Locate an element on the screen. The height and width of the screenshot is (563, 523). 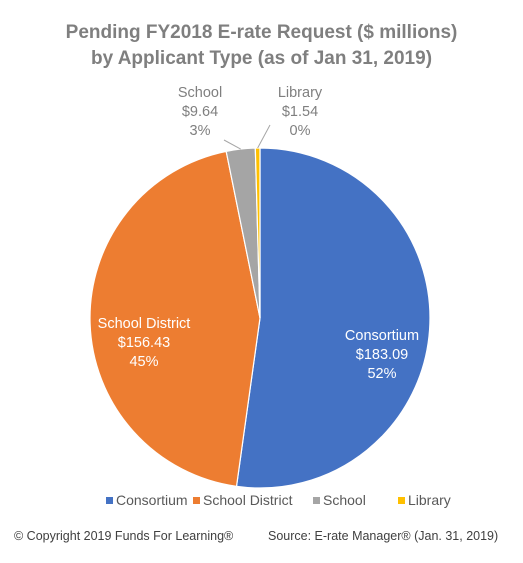
data-label-consortium-name: Consortium is located at coordinates (382, 336).